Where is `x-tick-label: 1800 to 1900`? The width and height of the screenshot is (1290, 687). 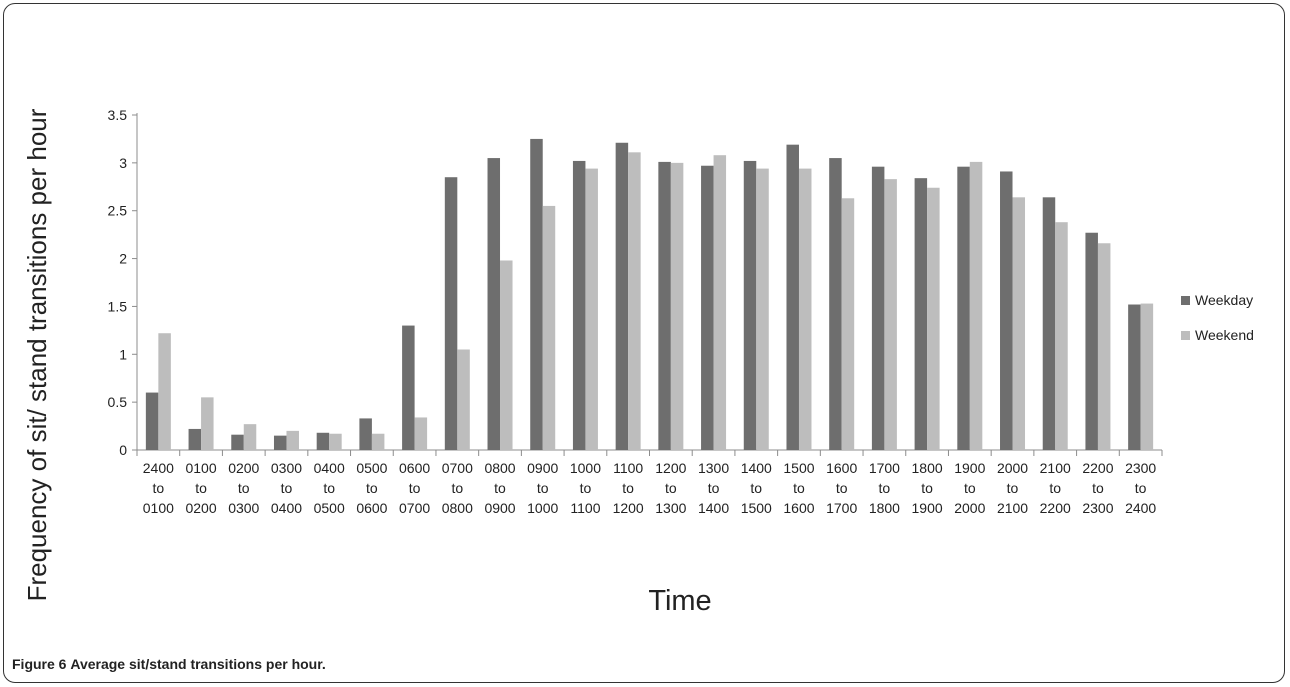
x-tick-label: 1800 to 1900 is located at coordinates (927, 488).